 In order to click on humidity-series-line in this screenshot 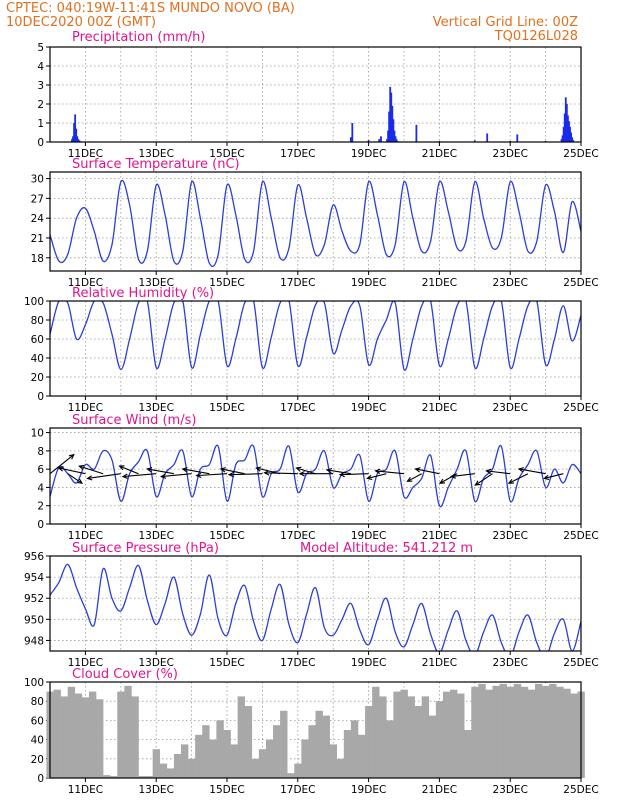, I will do `click(315, 336)`.